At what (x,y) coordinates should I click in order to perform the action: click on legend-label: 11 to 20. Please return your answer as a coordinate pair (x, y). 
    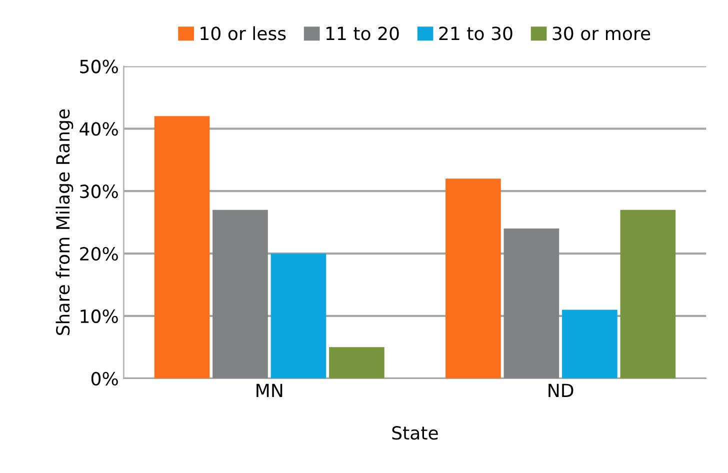
    Looking at the image, I should click on (362, 33).